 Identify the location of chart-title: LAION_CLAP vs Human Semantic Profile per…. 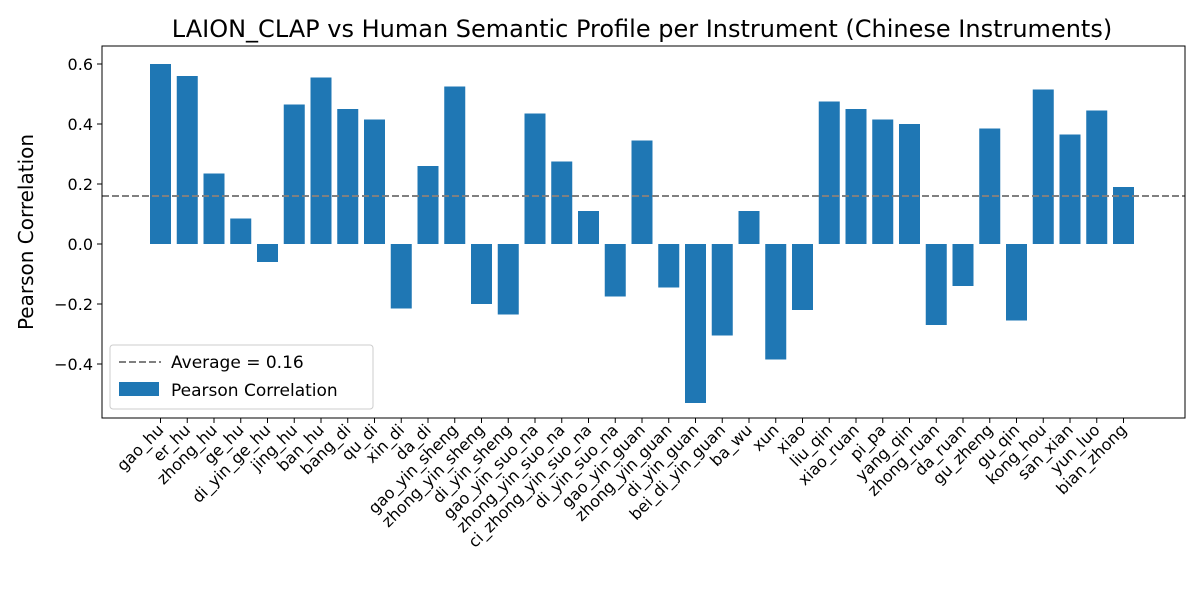
(642, 29).